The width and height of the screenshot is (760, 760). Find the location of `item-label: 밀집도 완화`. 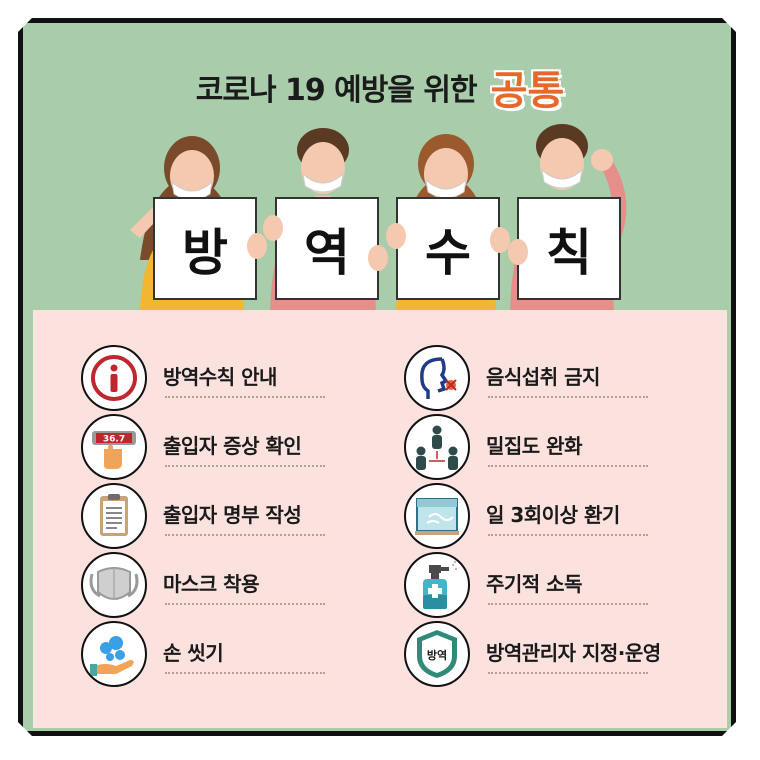

item-label: 밀집도 완화 is located at coordinates (534, 446).